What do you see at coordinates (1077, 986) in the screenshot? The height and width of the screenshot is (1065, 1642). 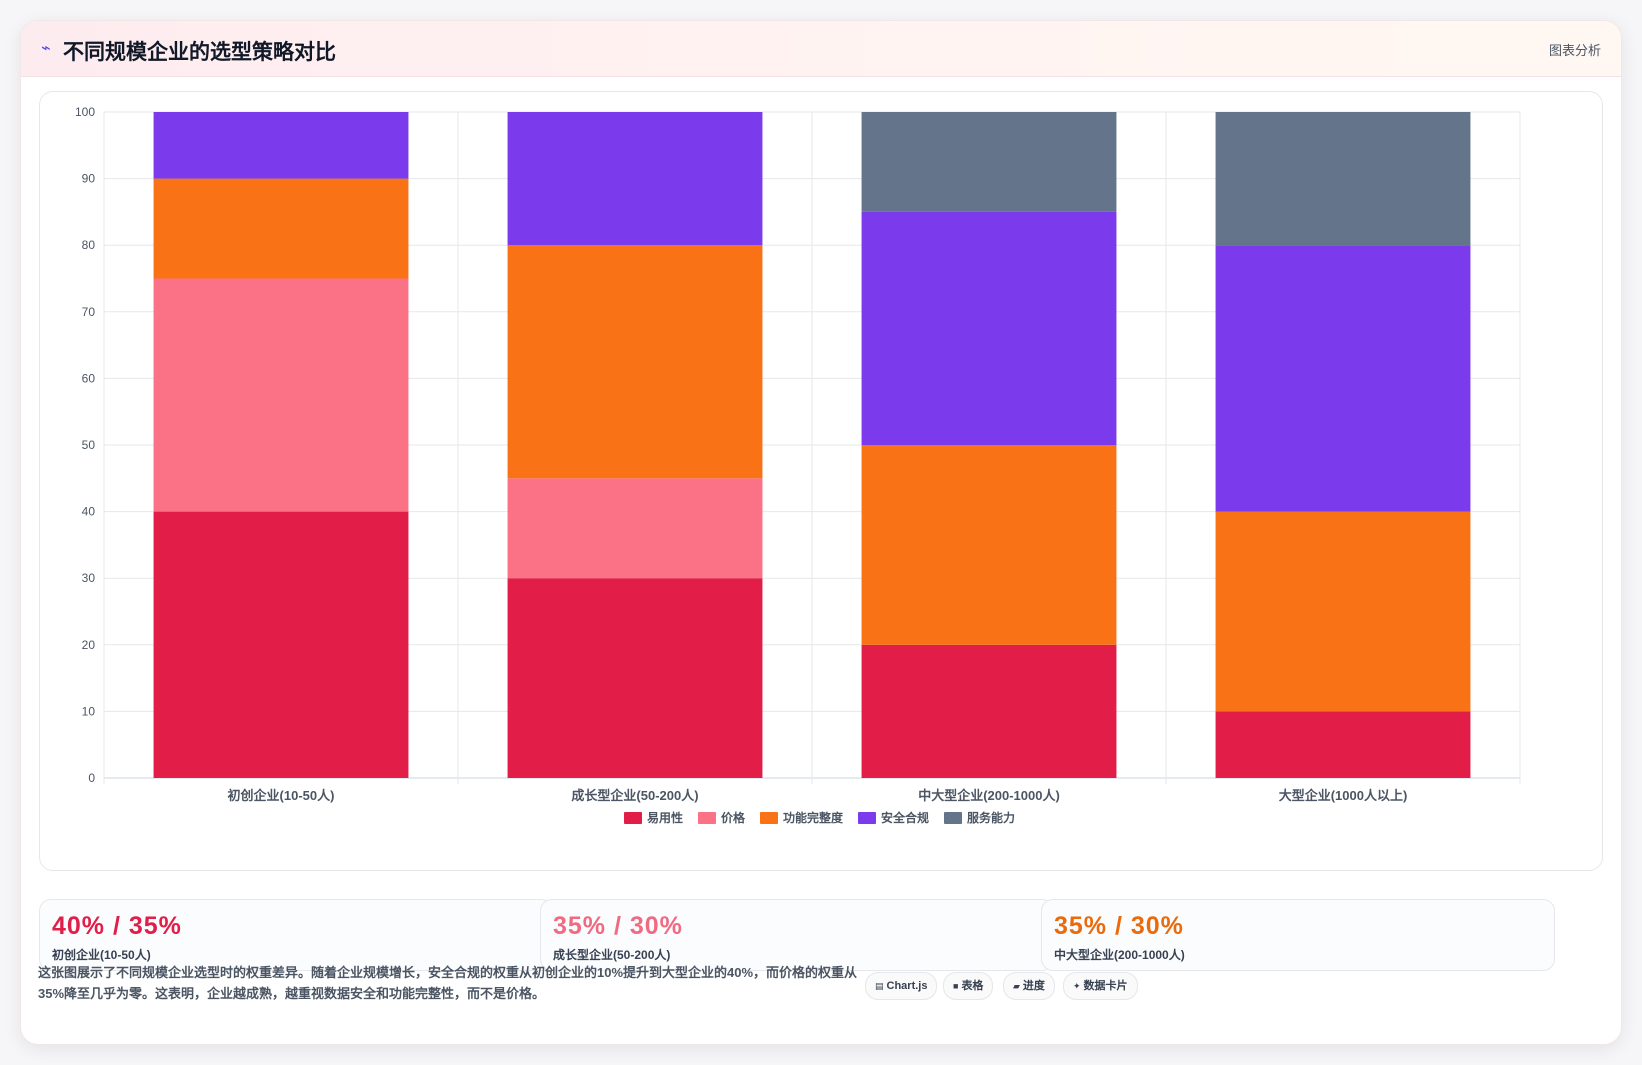 I see `sparkle-icon: ✦` at bounding box center [1077, 986].